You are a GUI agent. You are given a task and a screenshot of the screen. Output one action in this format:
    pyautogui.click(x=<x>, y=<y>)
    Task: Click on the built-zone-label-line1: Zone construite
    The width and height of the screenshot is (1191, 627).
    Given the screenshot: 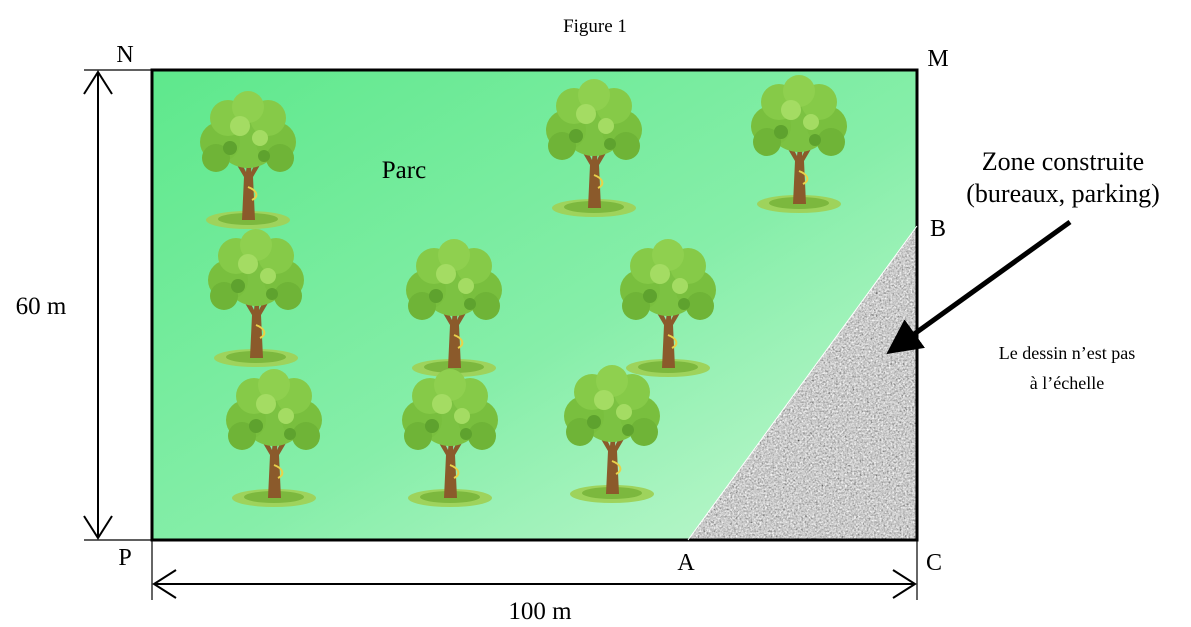 What is the action you would take?
    pyautogui.click(x=1063, y=161)
    